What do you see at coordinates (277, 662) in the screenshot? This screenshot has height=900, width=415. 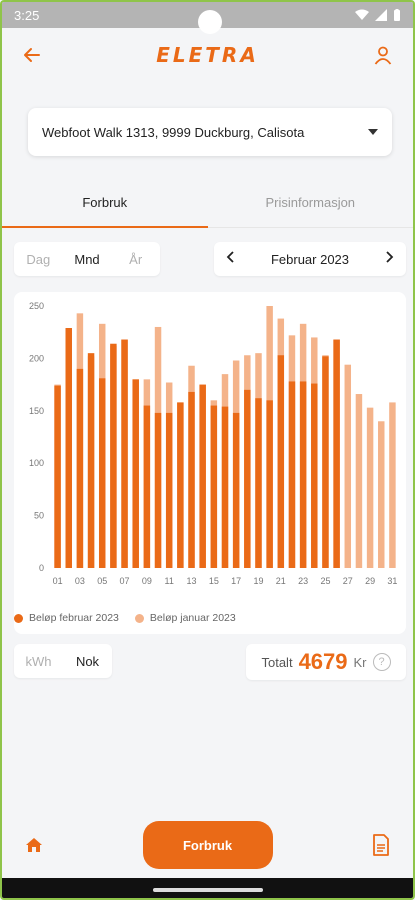 I see `total-label: Totalt` at bounding box center [277, 662].